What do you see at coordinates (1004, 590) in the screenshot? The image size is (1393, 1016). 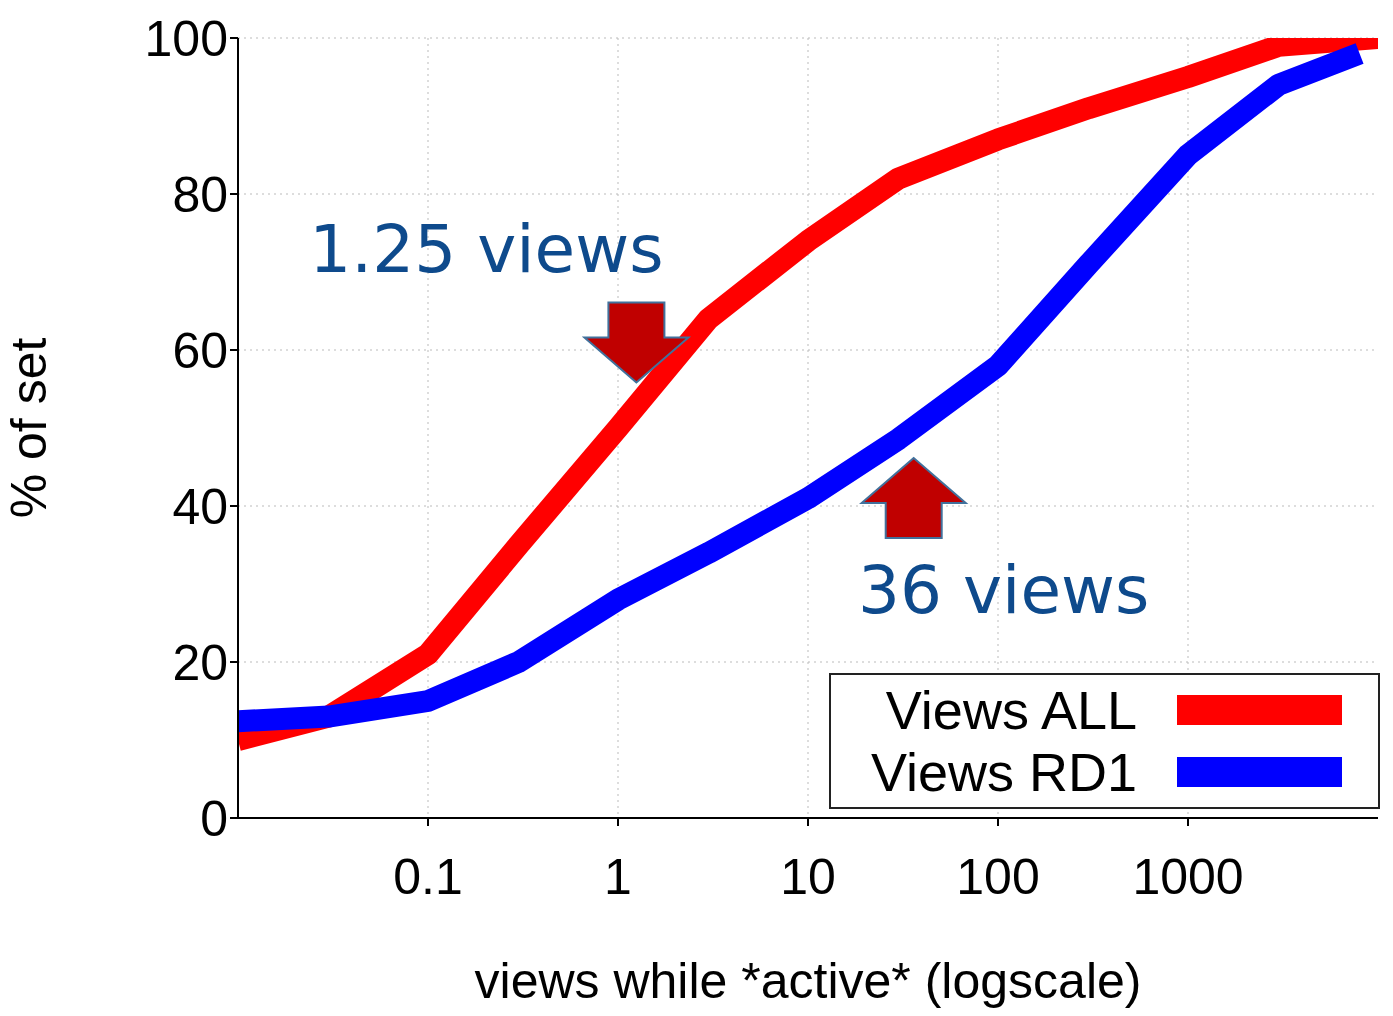 I see `annotation: 36 views` at bounding box center [1004, 590].